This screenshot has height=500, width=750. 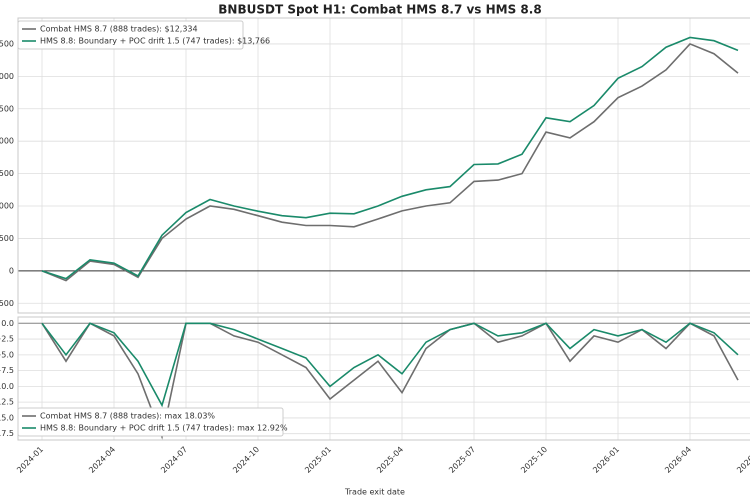 I want to click on y-tick-label: 0, so click(x=11, y=270).